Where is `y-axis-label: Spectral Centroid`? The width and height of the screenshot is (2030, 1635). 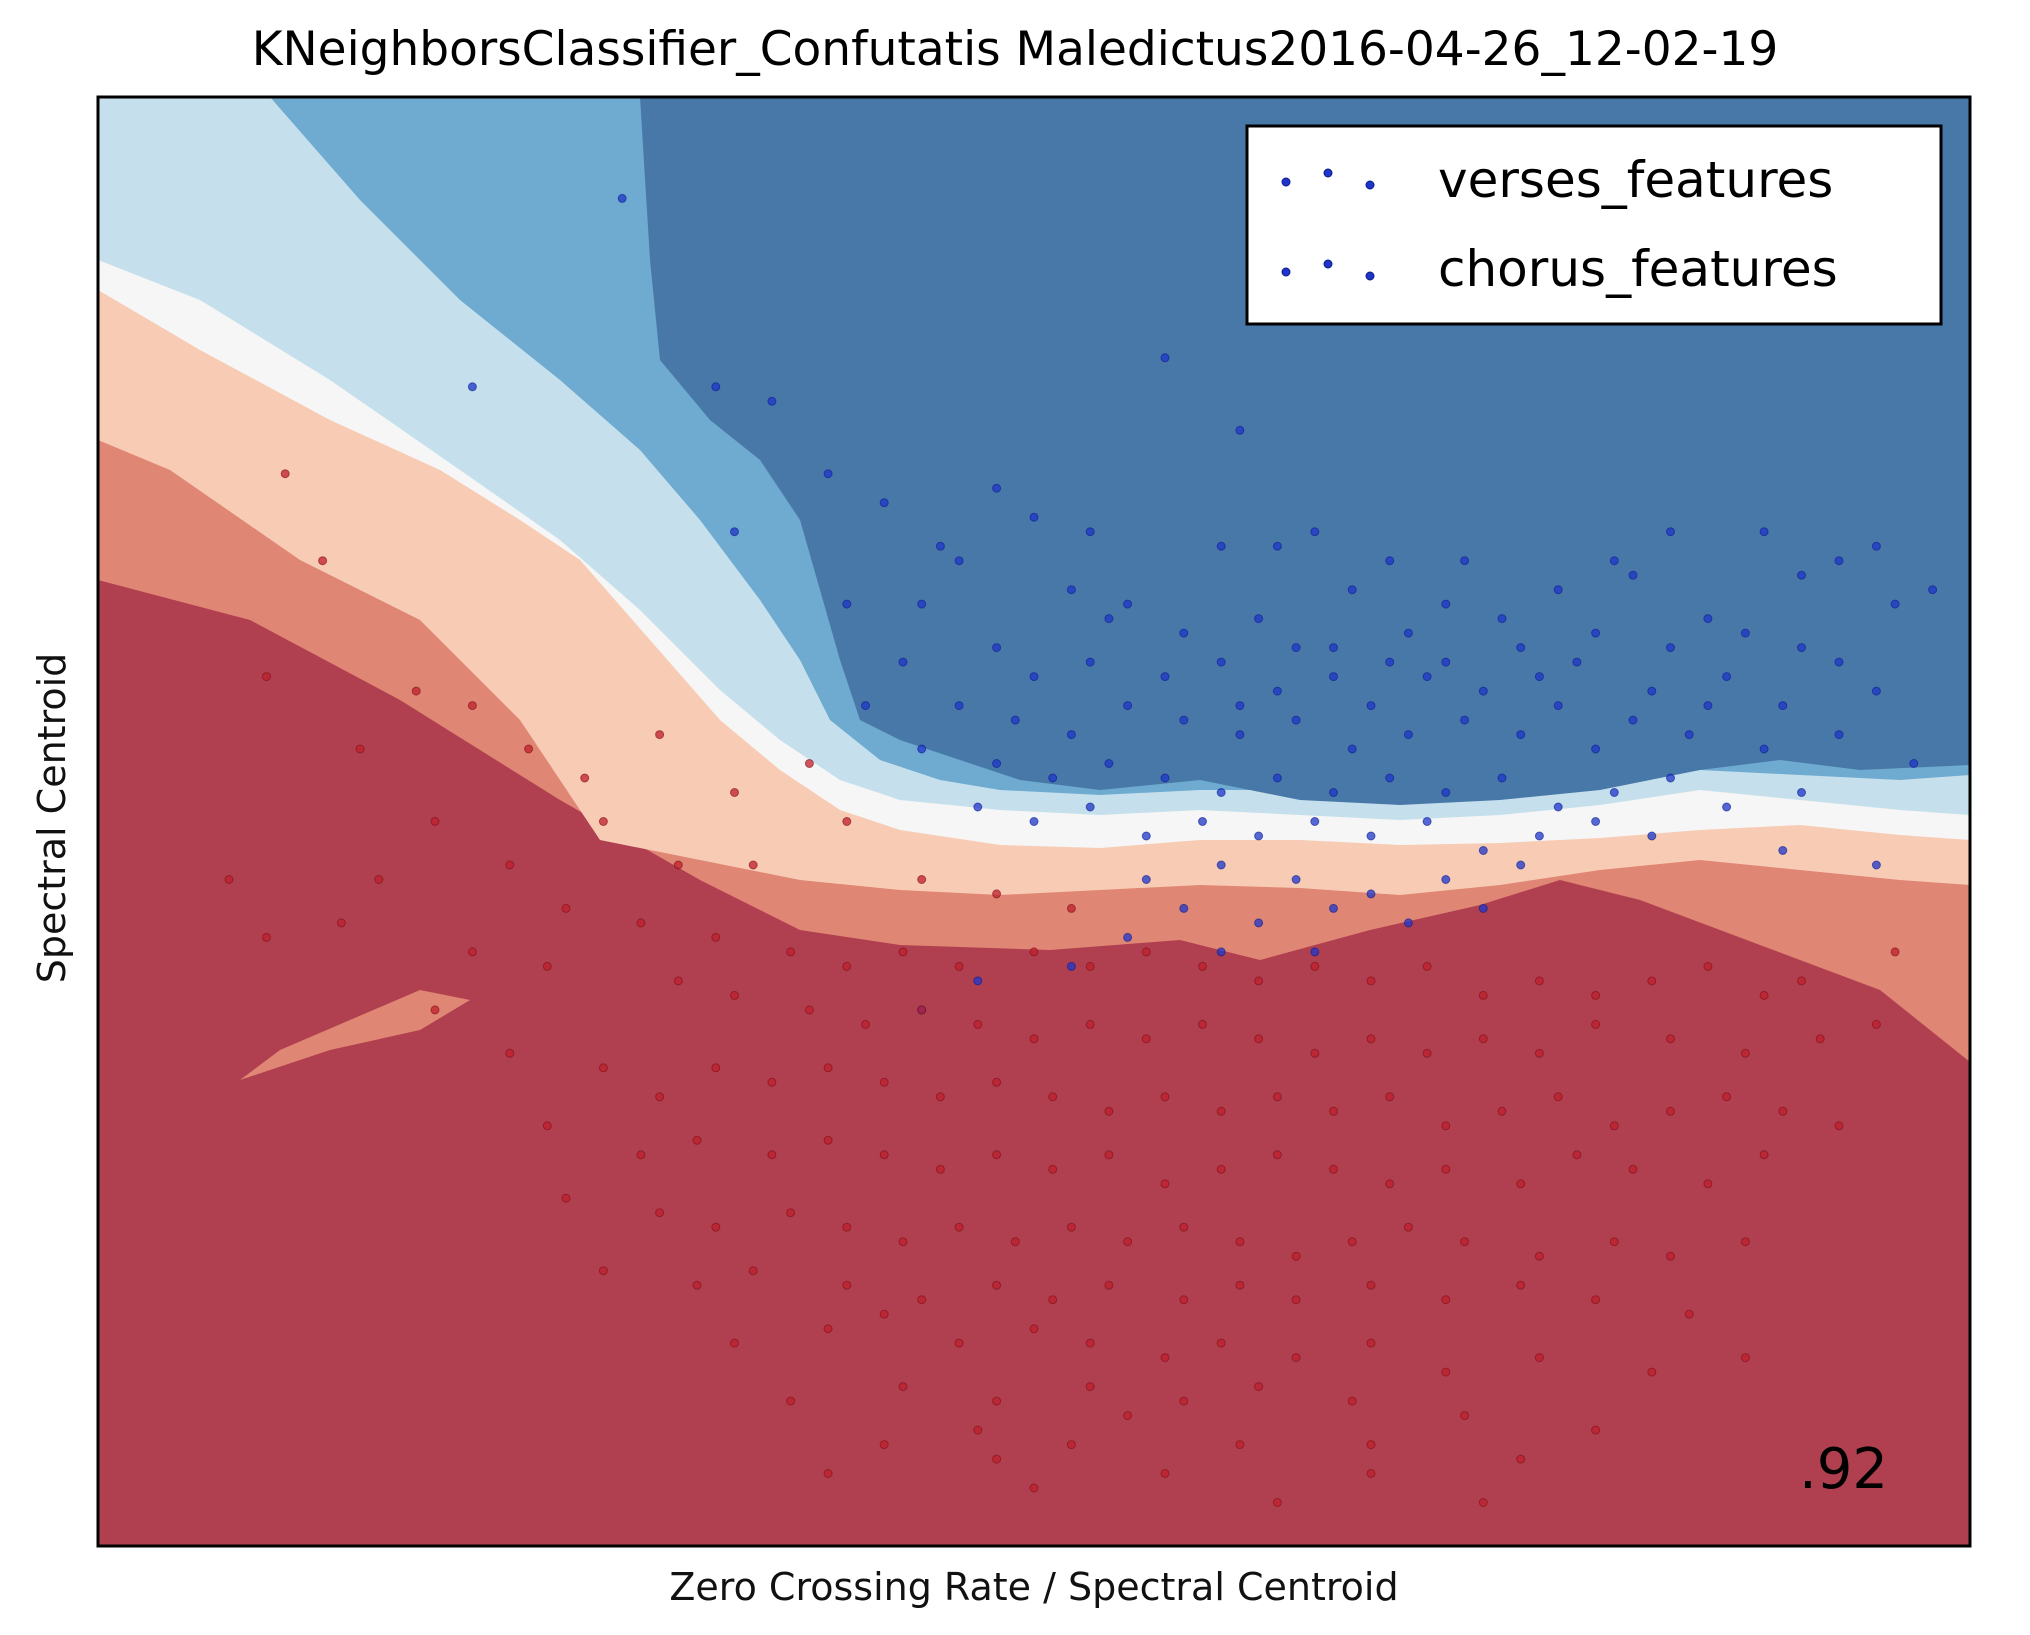
y-axis-label: Spectral Centroid is located at coordinates (52, 818).